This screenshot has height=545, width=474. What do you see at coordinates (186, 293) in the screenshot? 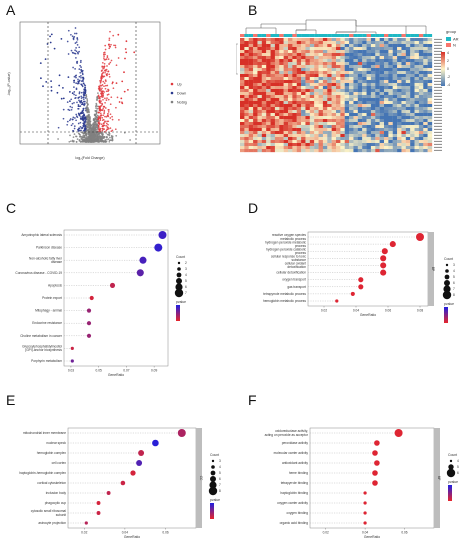
I see `size-legend-label: 7` at bounding box center [186, 293].